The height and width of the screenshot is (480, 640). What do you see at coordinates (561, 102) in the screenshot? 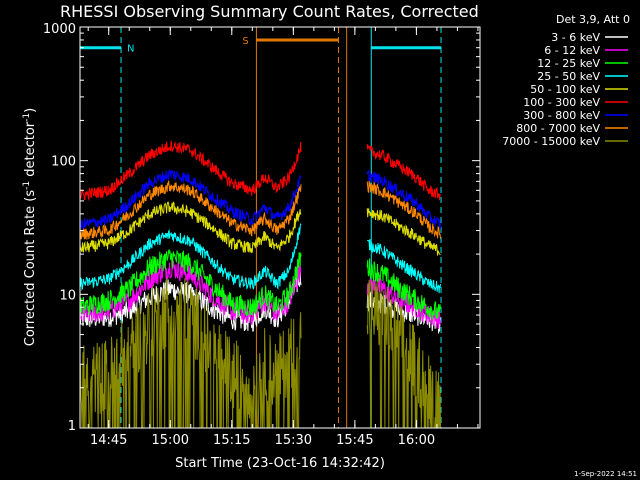
I see `legend-label-5: 100 - 300 keV` at bounding box center [561, 102].